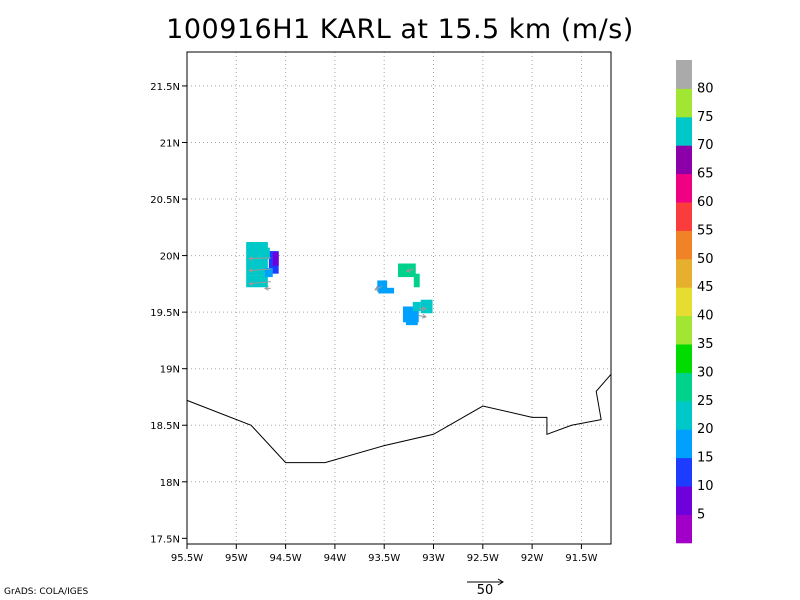 The width and height of the screenshot is (800, 600). What do you see at coordinates (705, 316) in the screenshot?
I see `colorbar-label: 40` at bounding box center [705, 316].